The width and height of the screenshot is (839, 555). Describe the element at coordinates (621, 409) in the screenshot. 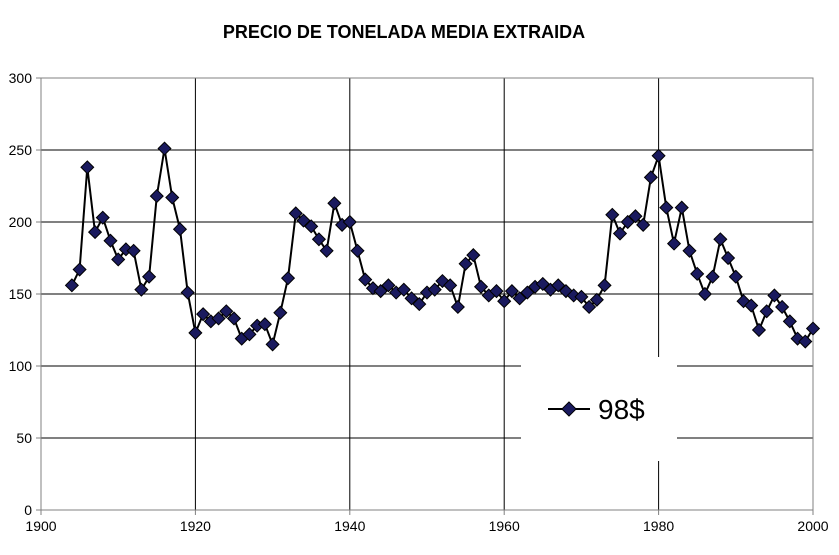

I see `legend-label: 98$` at that location.